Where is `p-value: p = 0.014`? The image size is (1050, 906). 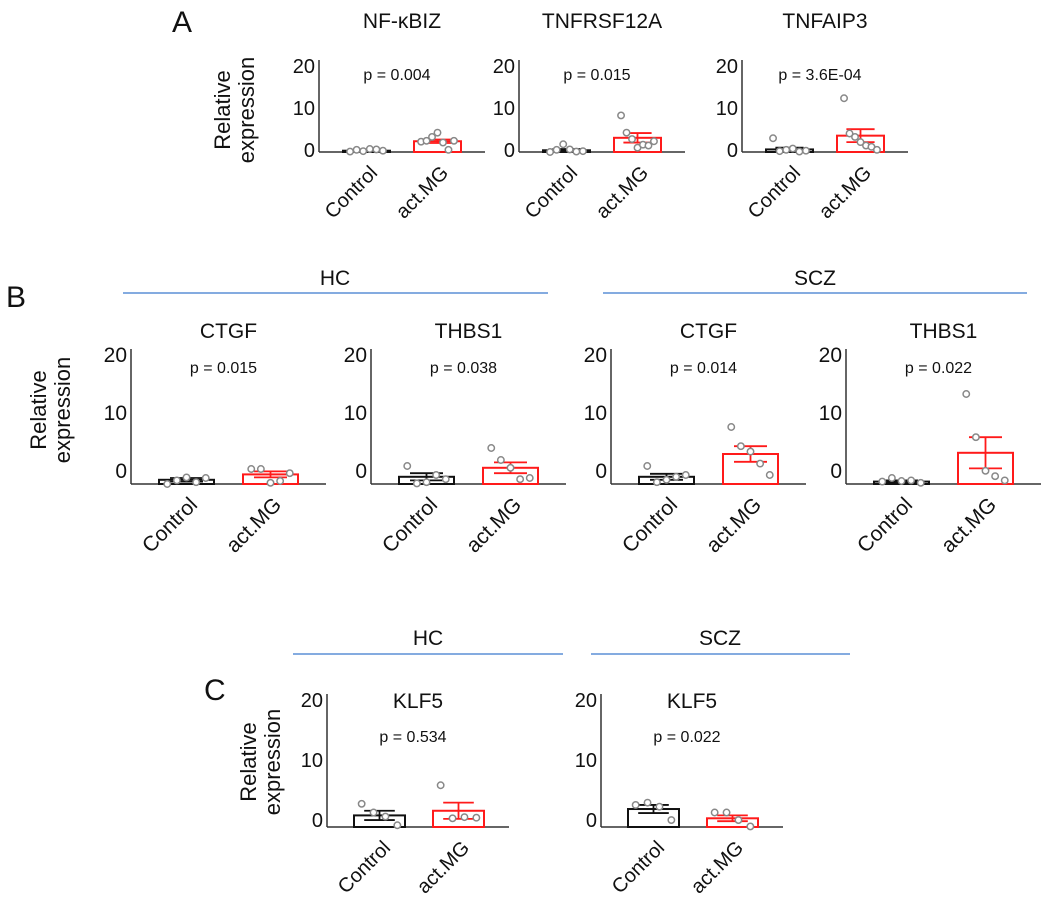
p-value: p = 0.014 is located at coordinates (703, 368).